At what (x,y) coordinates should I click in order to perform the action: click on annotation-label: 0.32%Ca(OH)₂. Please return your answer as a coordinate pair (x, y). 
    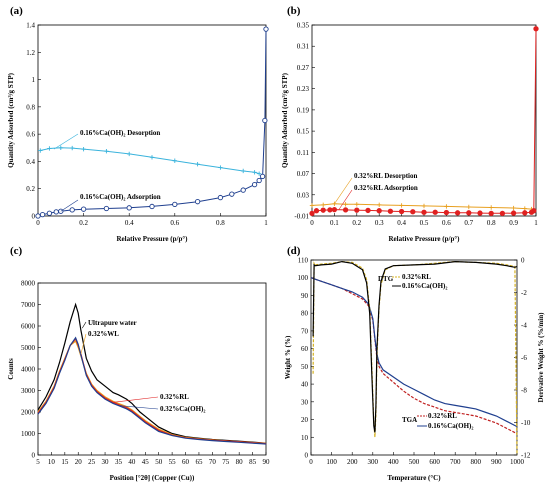
    Looking at the image, I should click on (182, 409).